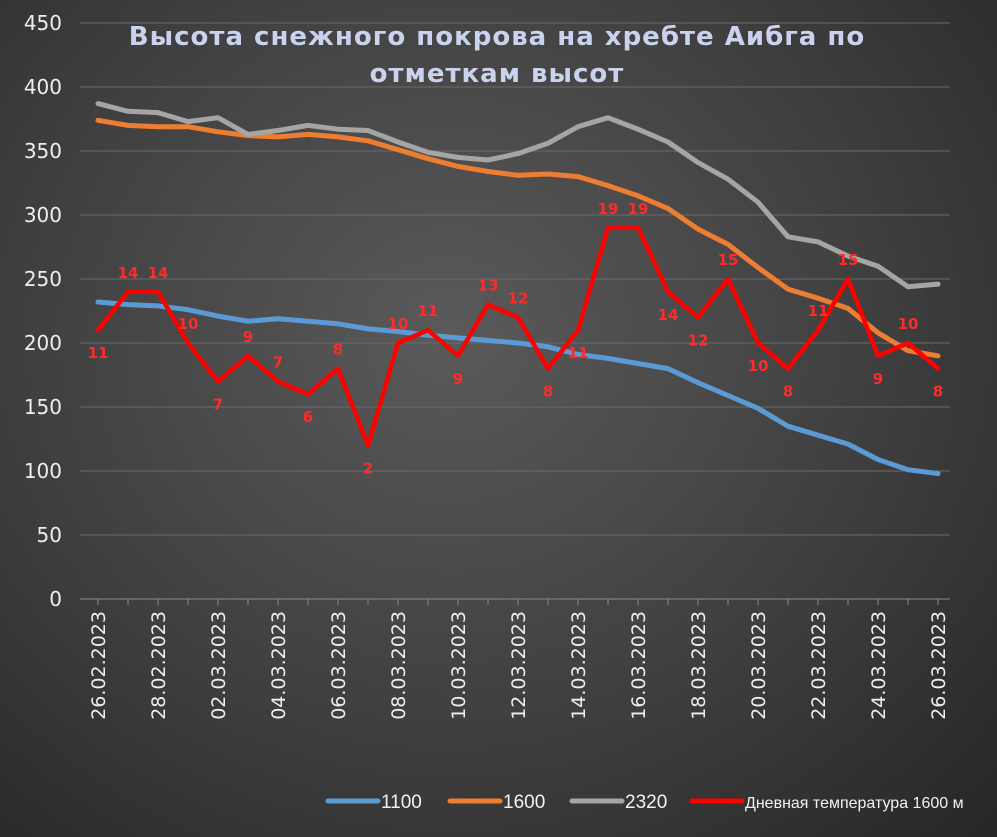 Image resolution: width=997 pixels, height=837 pixels. I want to click on x-tick-label: 24.03.2023, so click(879, 665).